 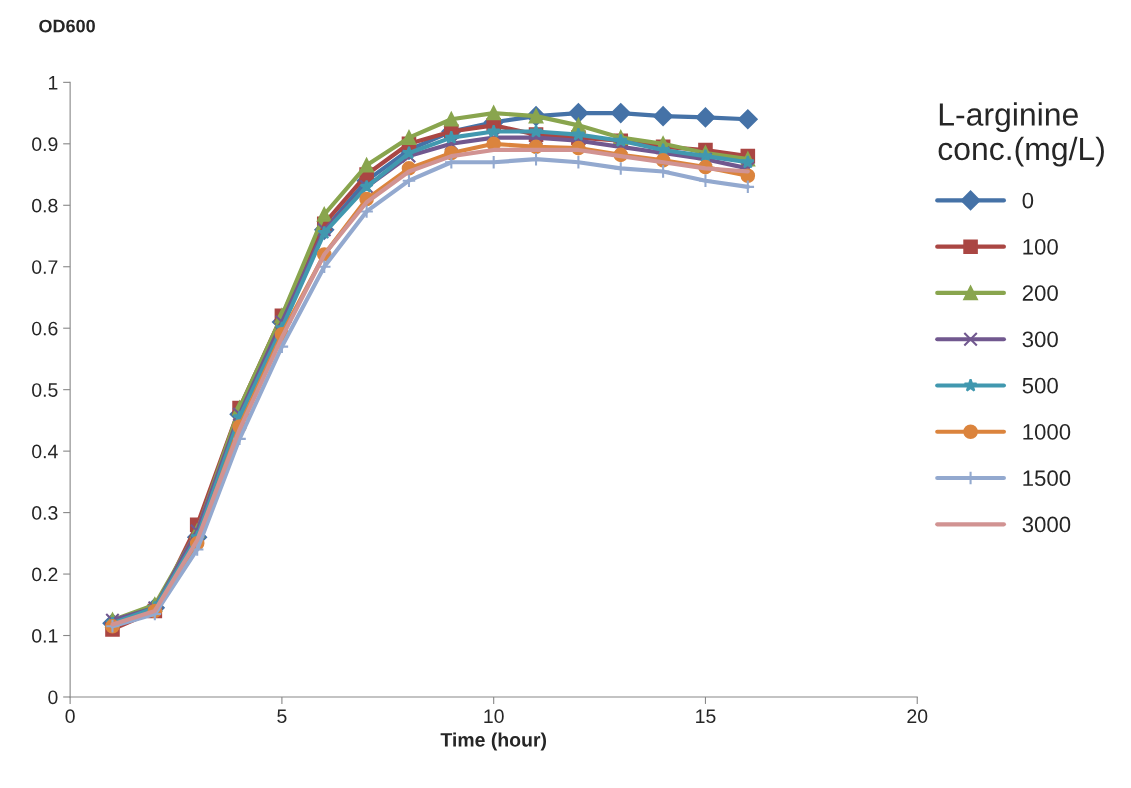 What do you see at coordinates (494, 716) in the screenshot?
I see `x-tick-label: 10` at bounding box center [494, 716].